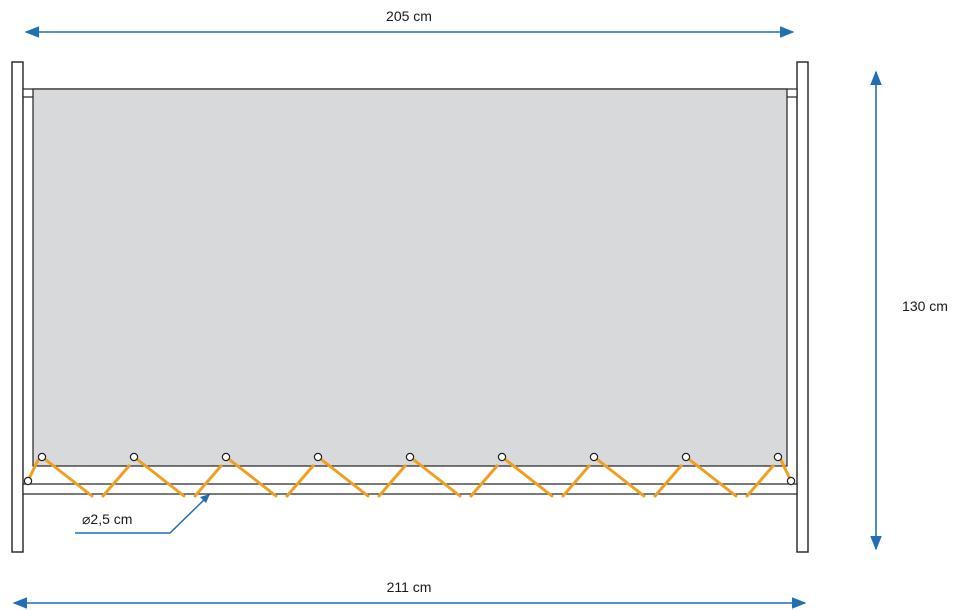 Image resolution: width=965 pixels, height=610 pixels. Describe the element at coordinates (409, 587) in the screenshot. I see `bottom-width-label: 211 cm` at that location.